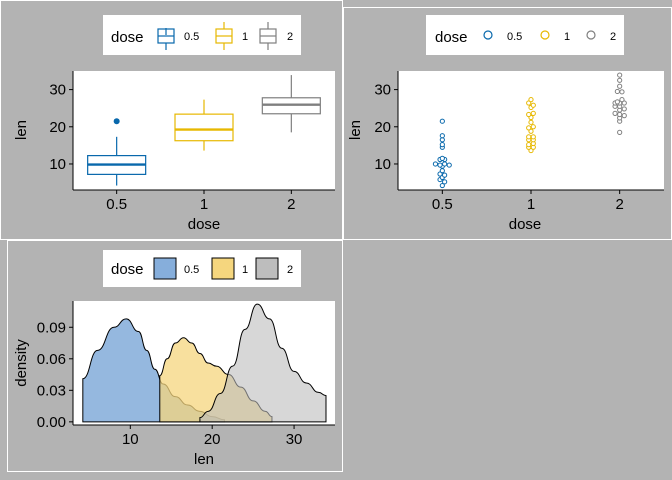 The width and height of the screenshot is (672, 480). I want to click on boxplot-marks, so click(204, 130).